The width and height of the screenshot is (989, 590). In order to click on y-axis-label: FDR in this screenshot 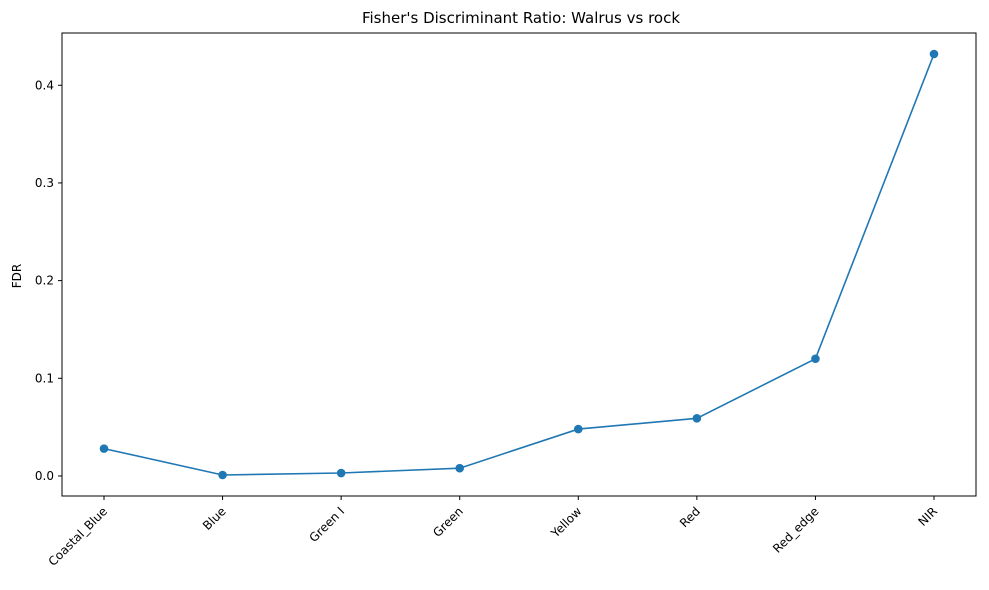, I will do `click(17, 276)`.